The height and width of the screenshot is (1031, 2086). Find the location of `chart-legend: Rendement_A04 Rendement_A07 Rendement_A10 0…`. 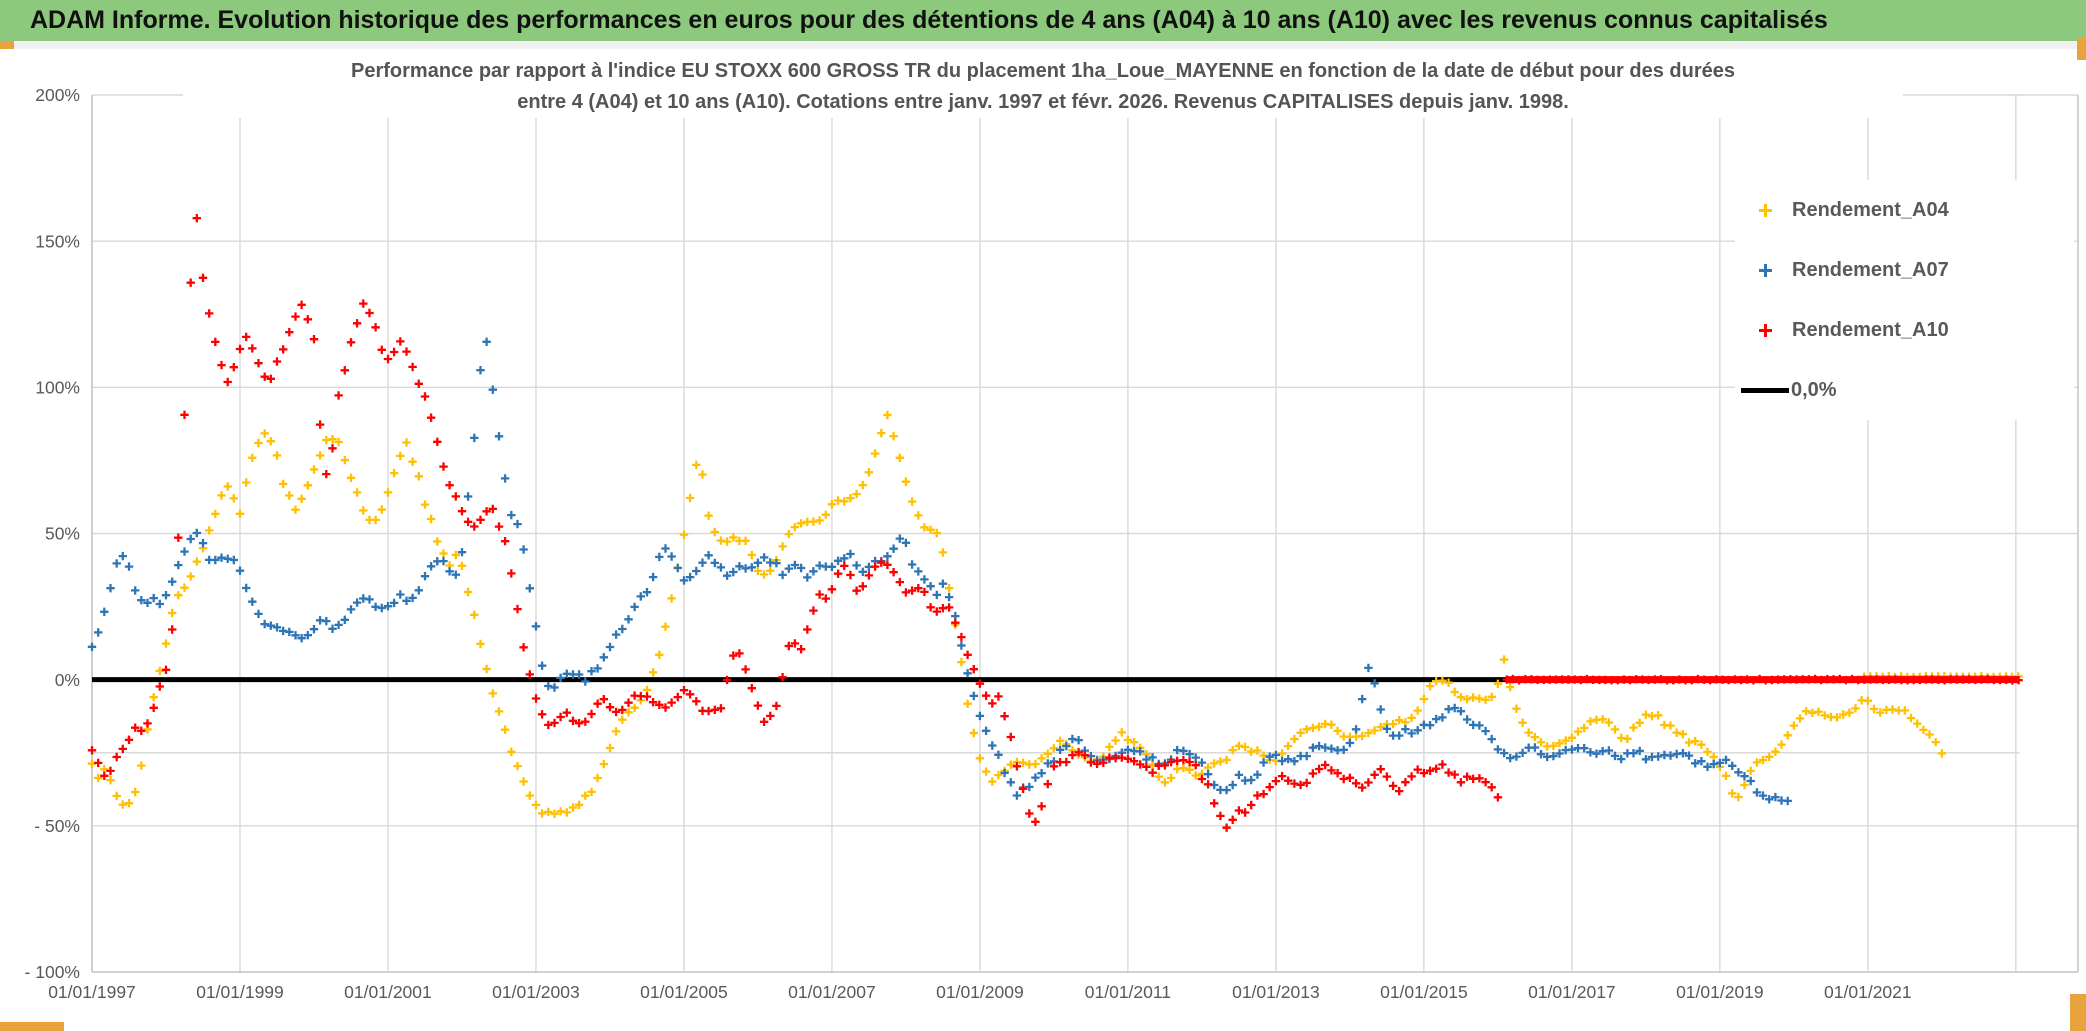

chart-legend: Rendement_A04 Rendement_A07 Rendement_A10 0… is located at coordinates (1904, 300).